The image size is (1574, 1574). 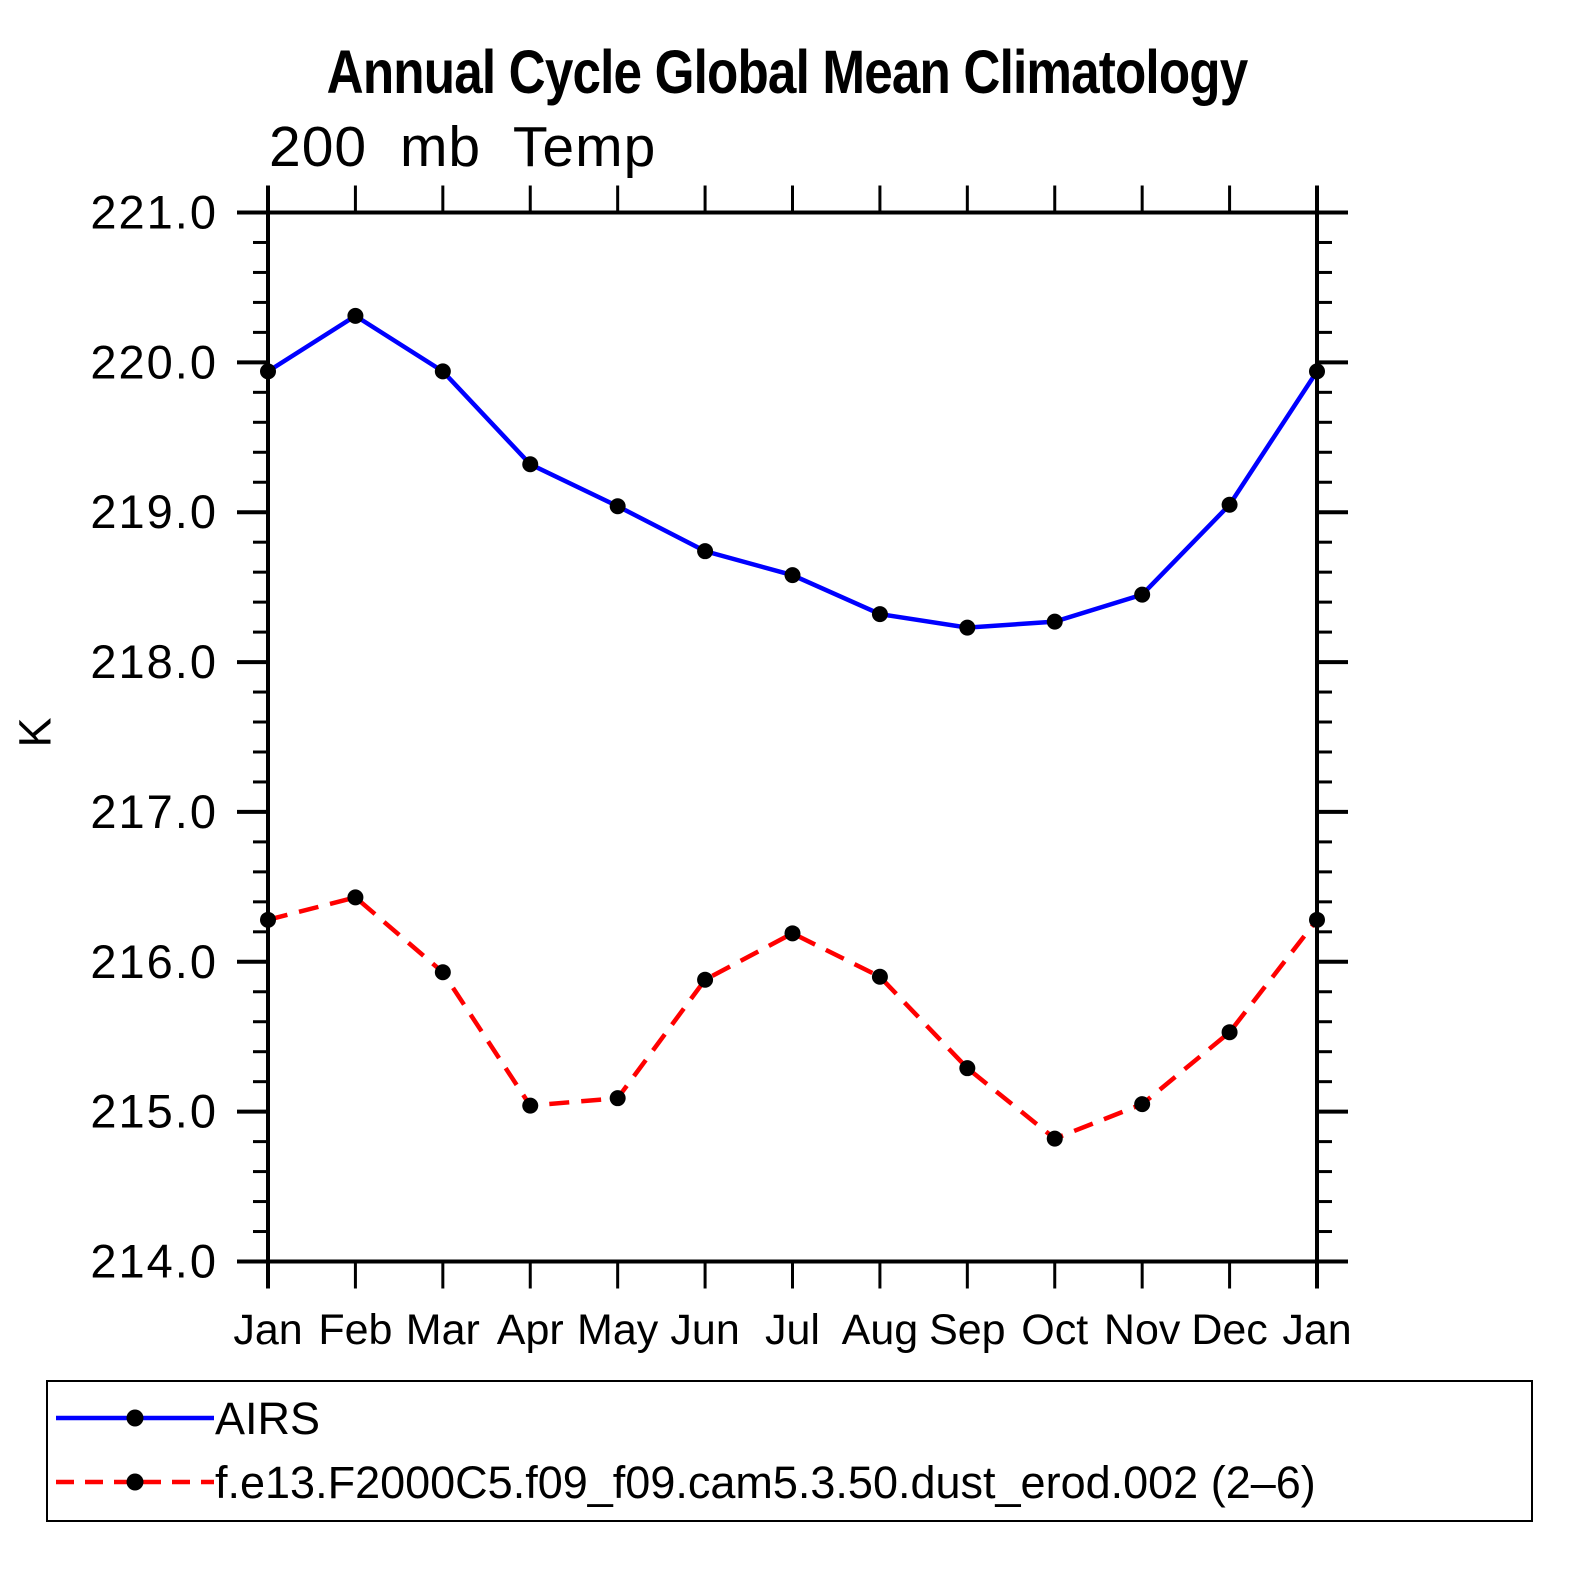 I want to click on legend-item-airs: AIRS, so click(x=789, y=1418).